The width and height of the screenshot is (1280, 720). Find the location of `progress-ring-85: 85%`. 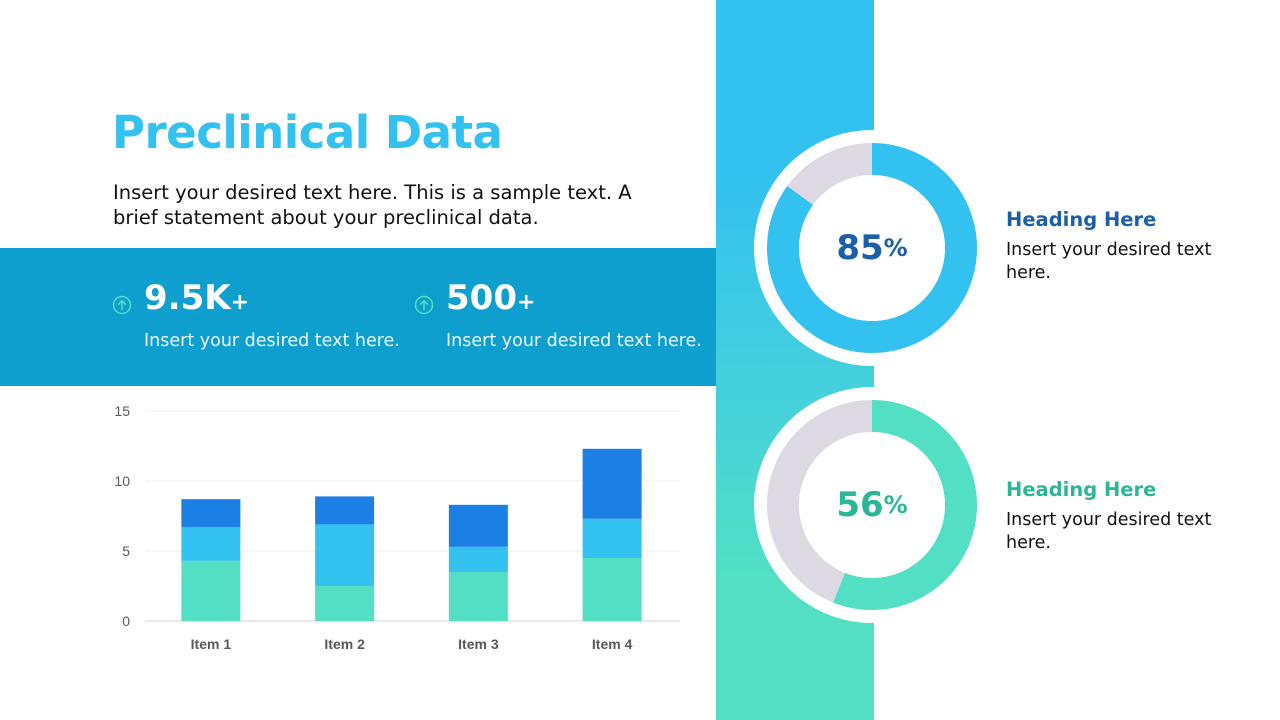

progress-ring-85: 85% is located at coordinates (872, 248).